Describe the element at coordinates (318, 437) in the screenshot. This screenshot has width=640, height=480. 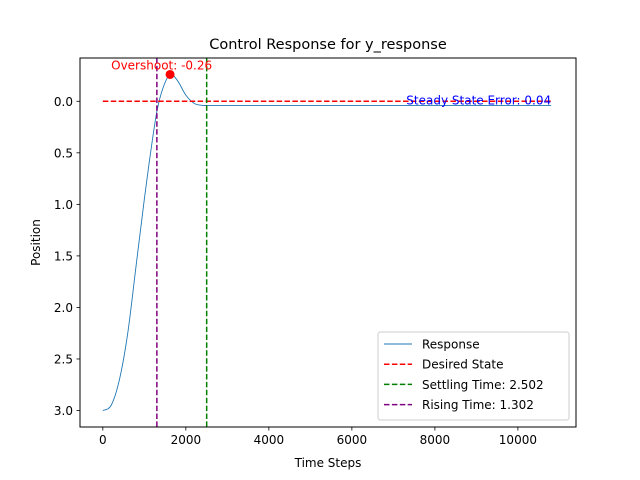
I see `x-axis: 0 2000 4000 6000 8000 10000` at that location.